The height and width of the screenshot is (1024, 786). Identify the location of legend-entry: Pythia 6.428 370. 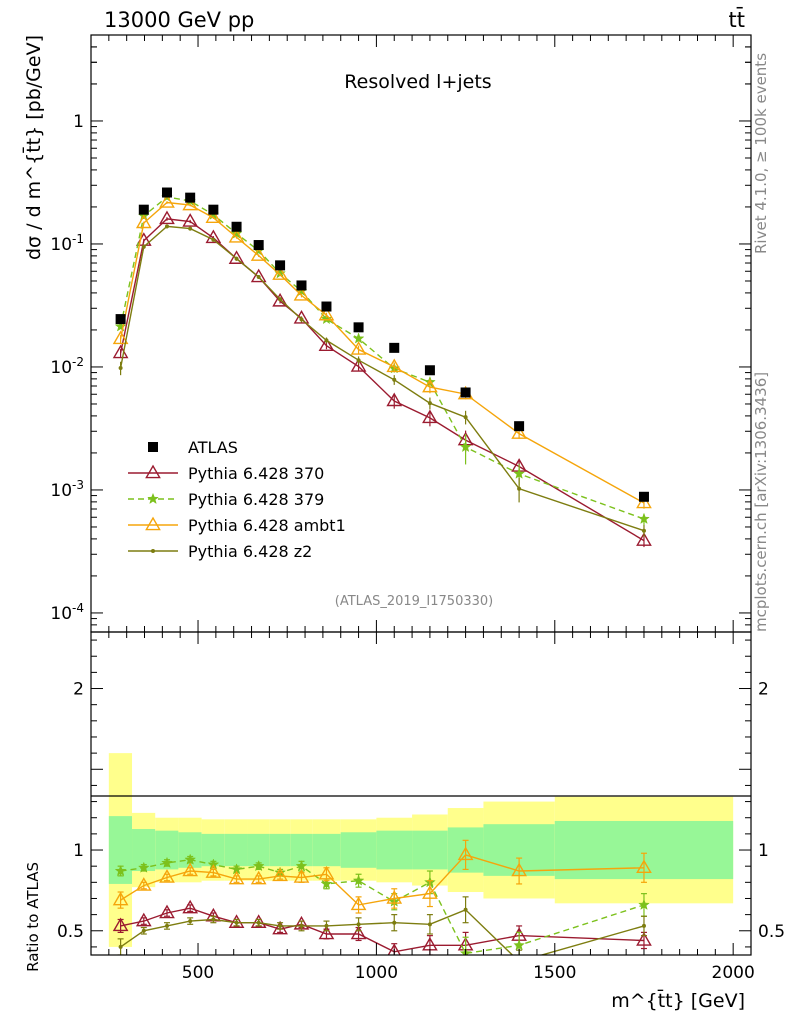
(226, 473).